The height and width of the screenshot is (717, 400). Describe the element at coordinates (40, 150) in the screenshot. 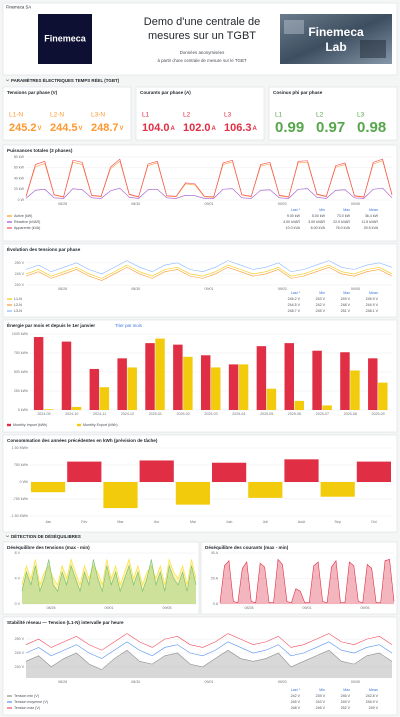

I see `panel-title: Puissances totales (3 phases)` at that location.